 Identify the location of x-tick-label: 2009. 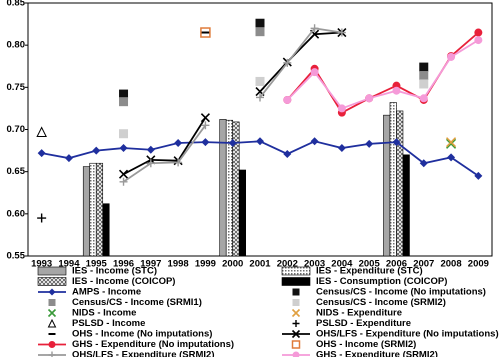
(478, 264).